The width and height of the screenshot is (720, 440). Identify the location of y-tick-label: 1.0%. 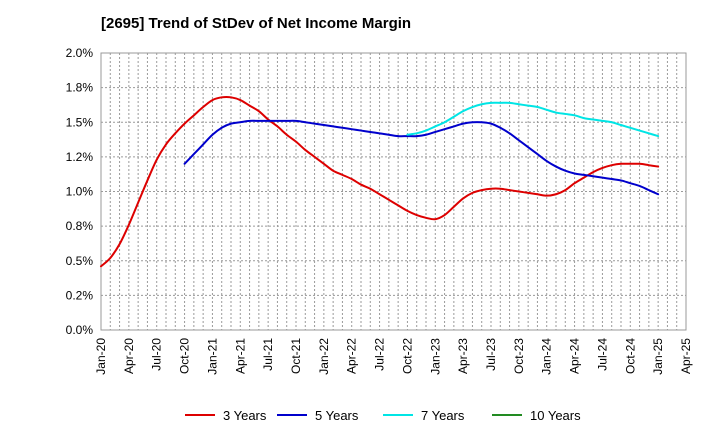
(80, 192).